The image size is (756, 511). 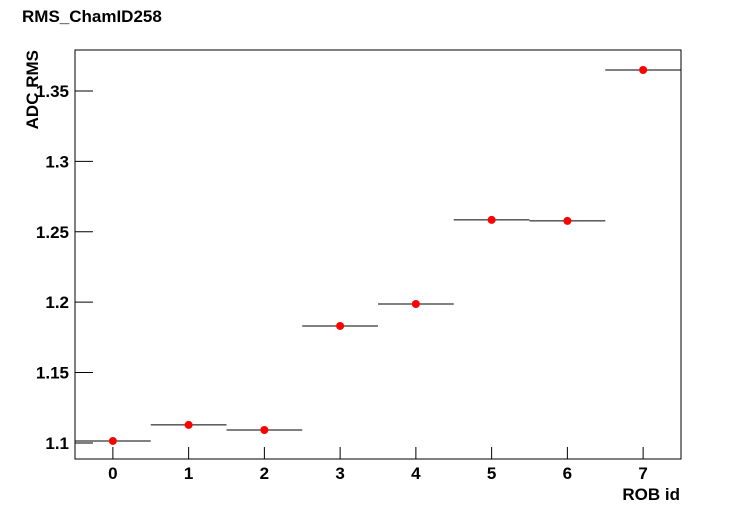 What do you see at coordinates (264, 473) in the screenshot?
I see `x-tick-label: 2` at bounding box center [264, 473].